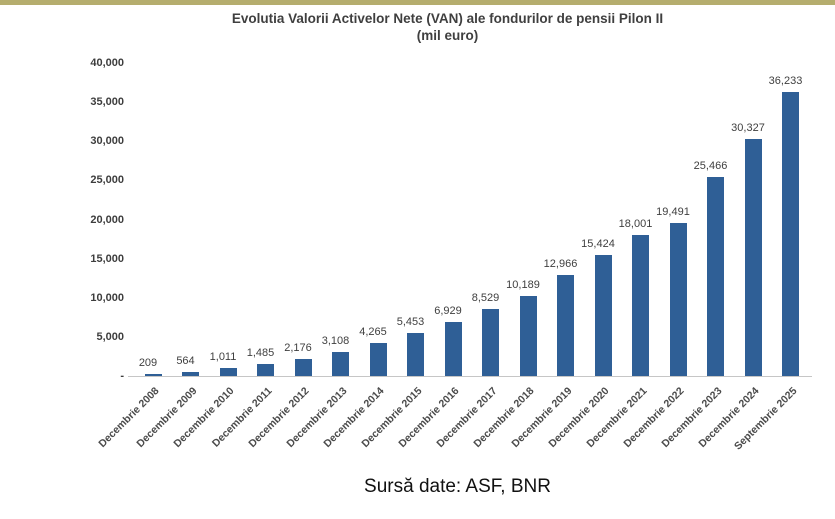 This screenshot has width=835, height=519. Describe the element at coordinates (122, 376) in the screenshot. I see `y-axis-tick-label: -` at that location.